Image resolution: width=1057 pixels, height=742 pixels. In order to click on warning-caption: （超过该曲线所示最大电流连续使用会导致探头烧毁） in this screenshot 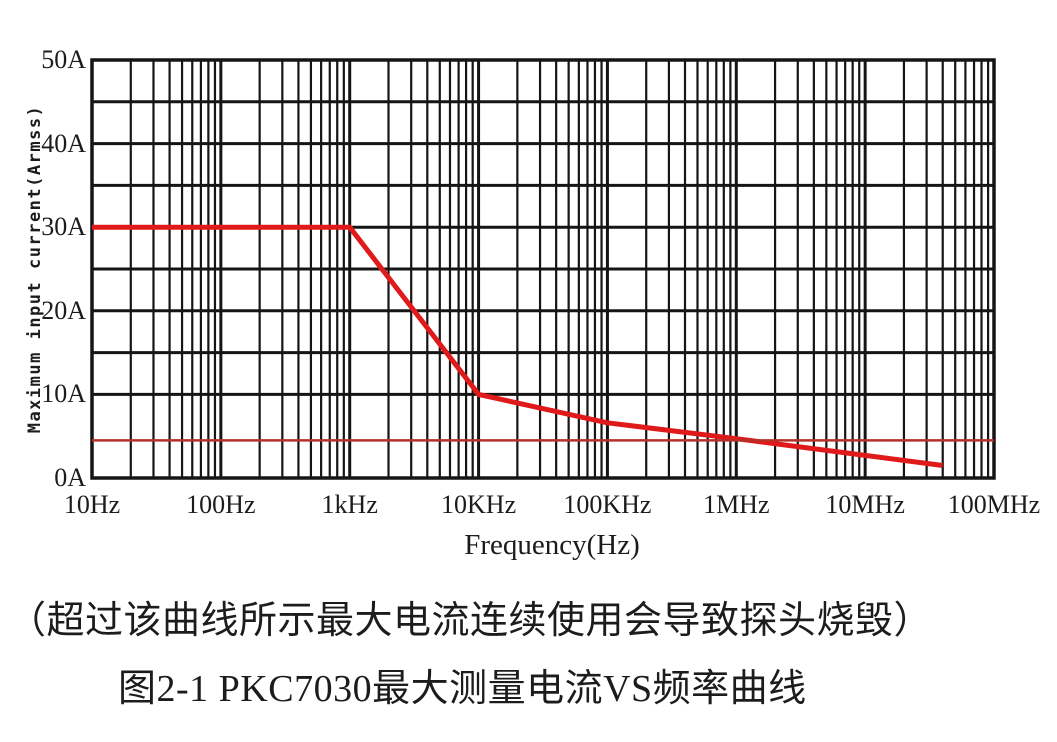, I will do `click(470, 621)`.